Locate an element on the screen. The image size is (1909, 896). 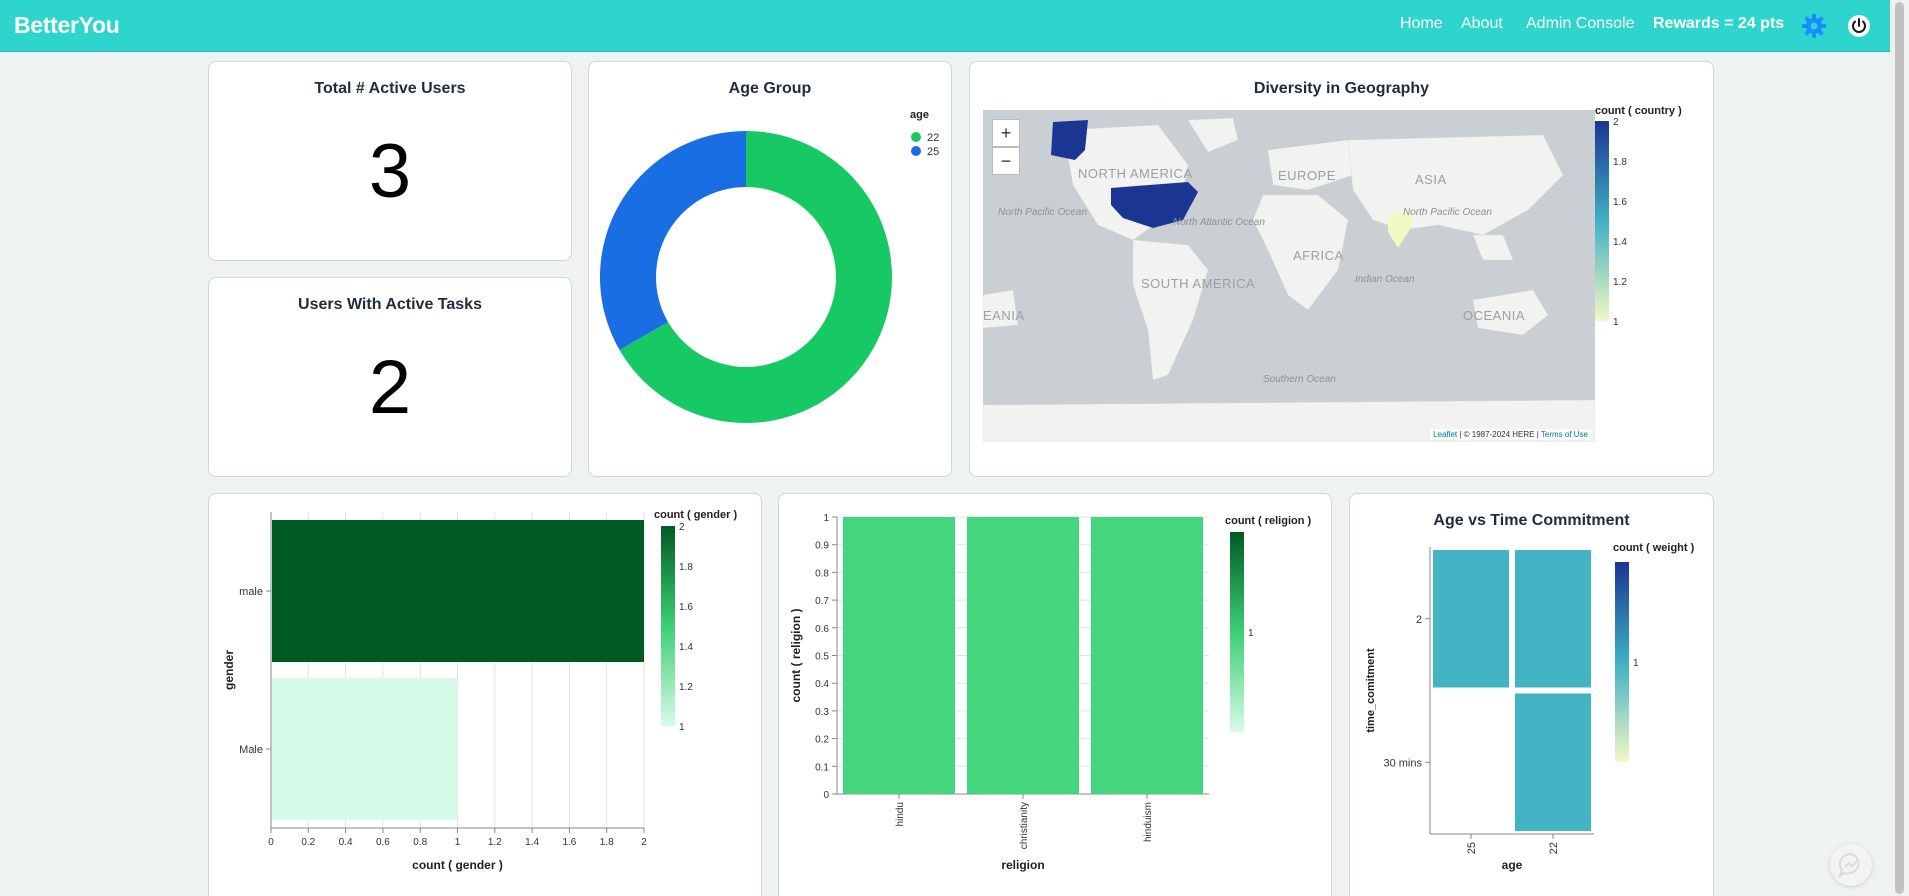
nav-admin-console-link: Admin Console is located at coordinates (1580, 23).